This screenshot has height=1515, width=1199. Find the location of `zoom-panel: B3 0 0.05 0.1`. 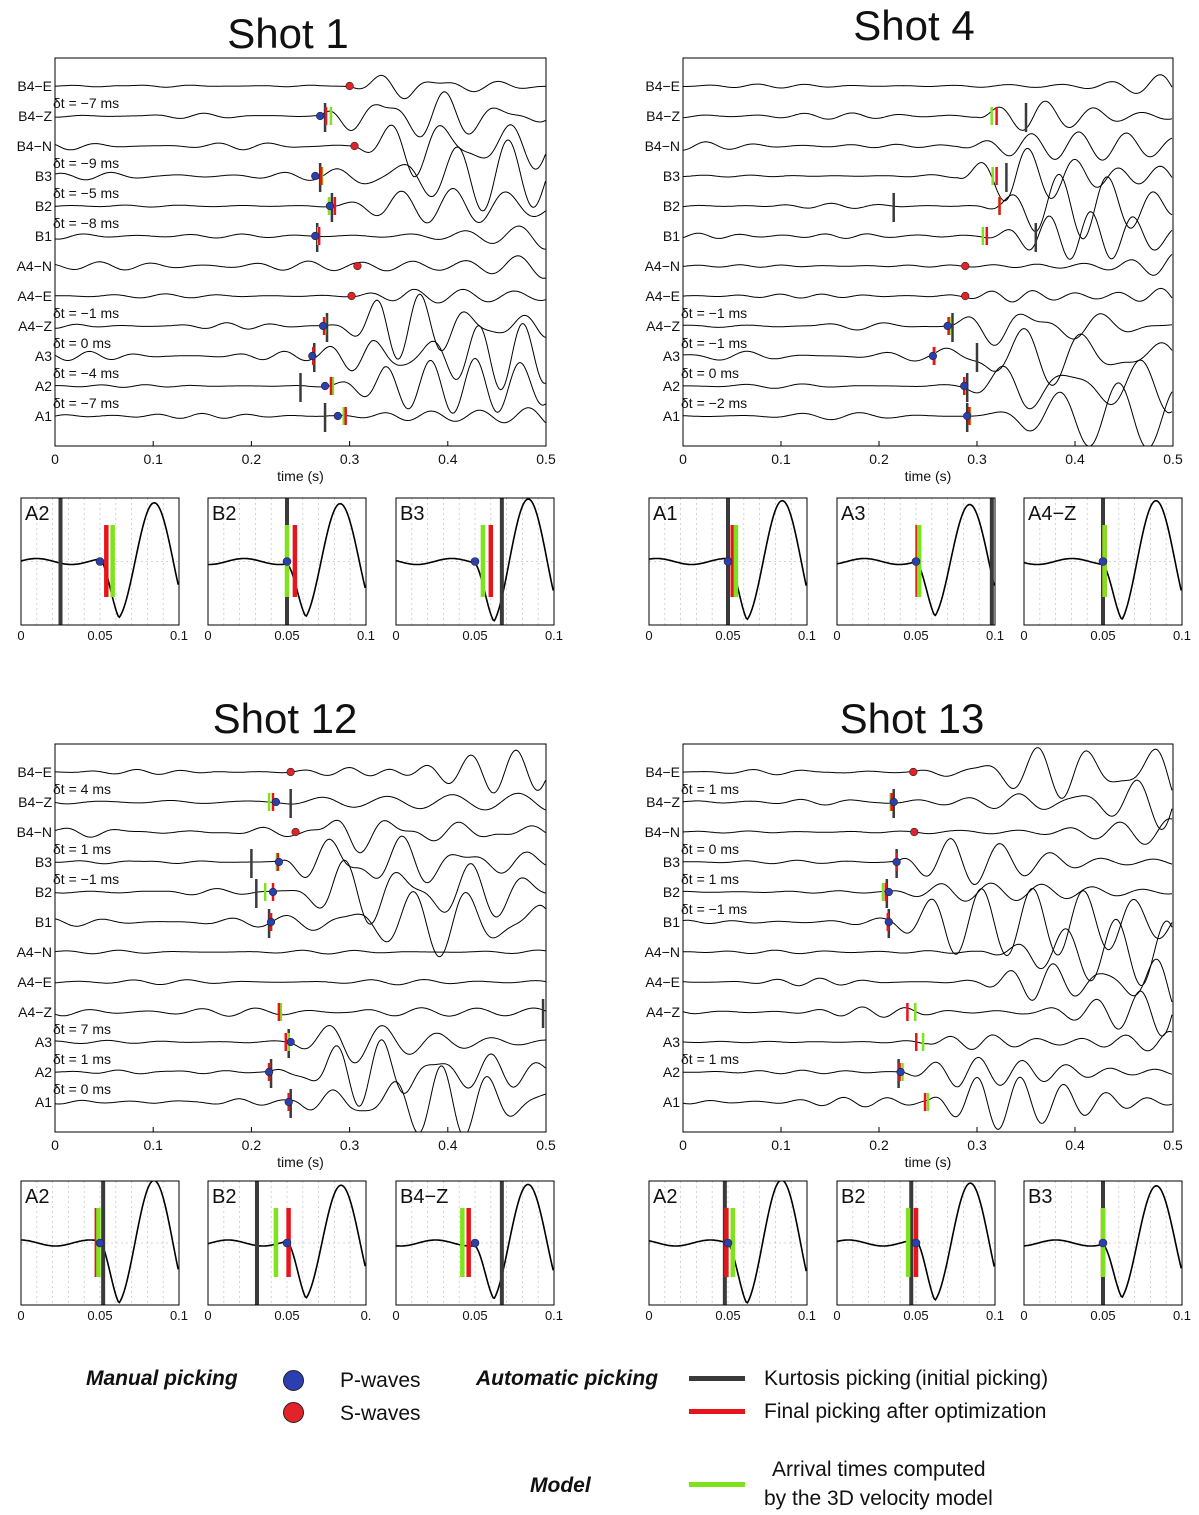

zoom-panel: B3 0 0.05 0.1 is located at coordinates (1105, 1251).